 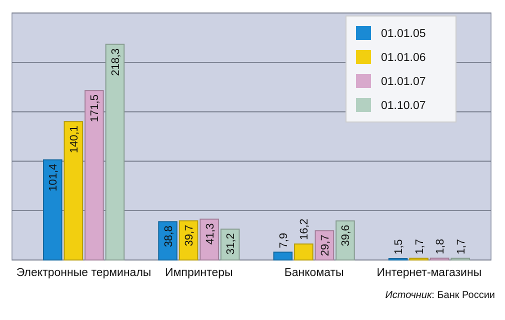 What do you see at coordinates (231, 244) in the screenshot?
I see `data-label: 31,2` at bounding box center [231, 244].